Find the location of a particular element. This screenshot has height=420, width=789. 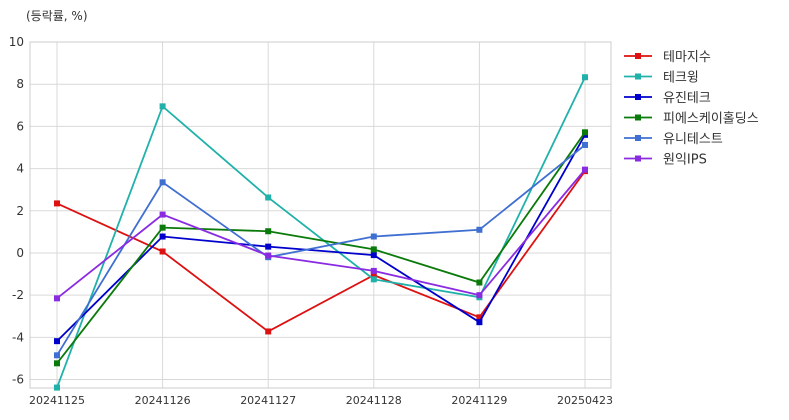

legend-item: 원익IPS is located at coordinates (665, 160).